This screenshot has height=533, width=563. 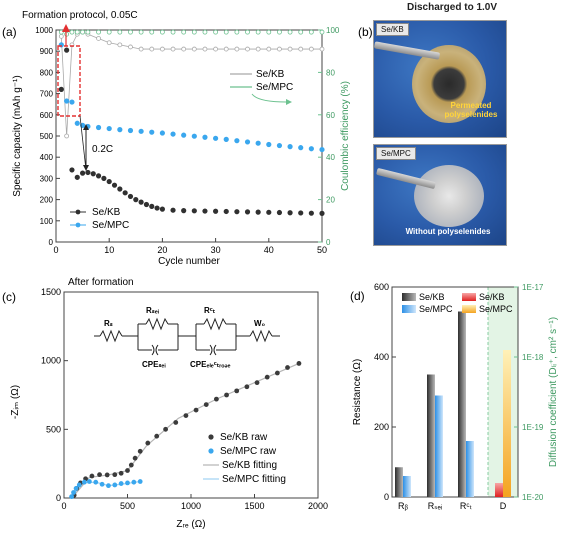 I want to click on xtick-label-a-1: 10, so click(x=109, y=250).